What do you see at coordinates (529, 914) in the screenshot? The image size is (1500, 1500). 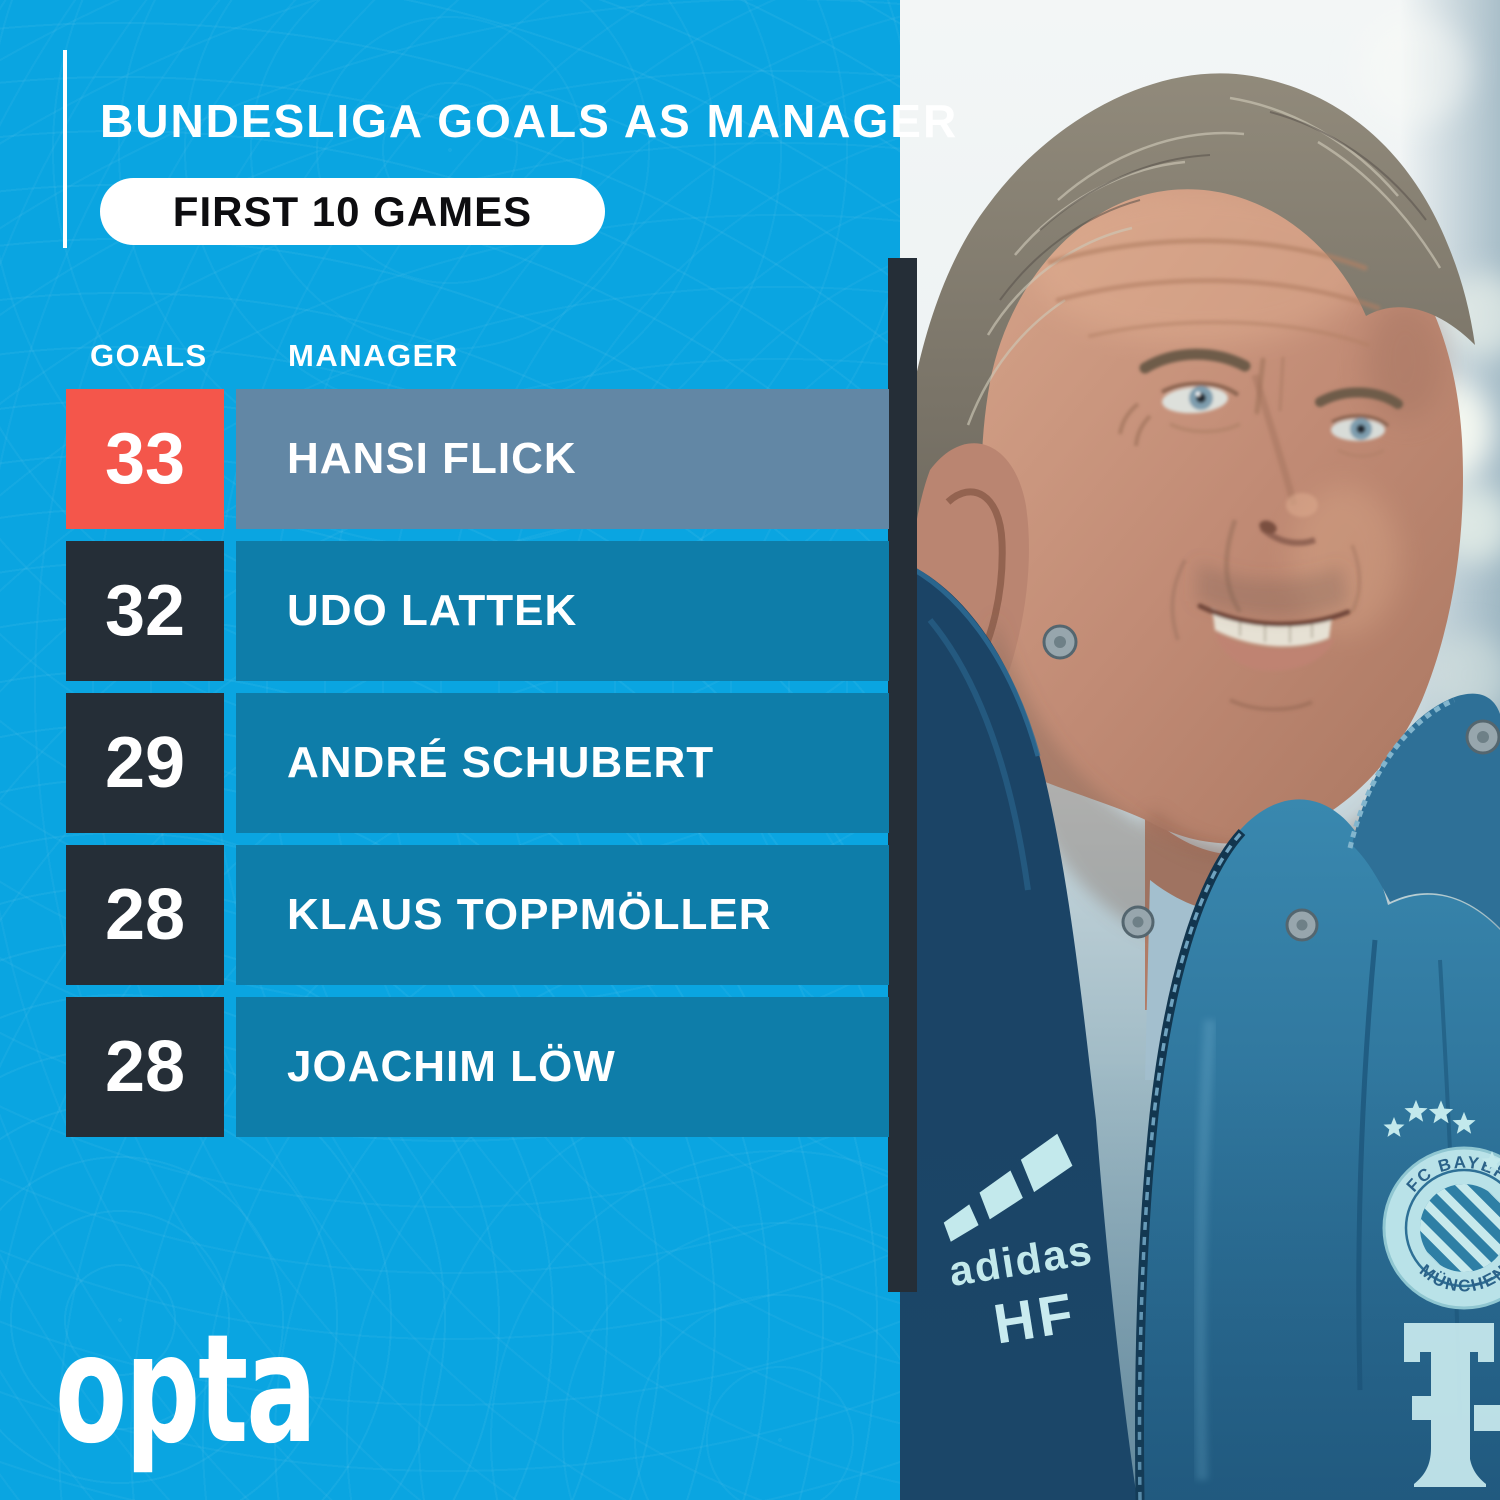 I see `manager-name: KLAUS TOPPMÖLLER` at bounding box center [529, 914].